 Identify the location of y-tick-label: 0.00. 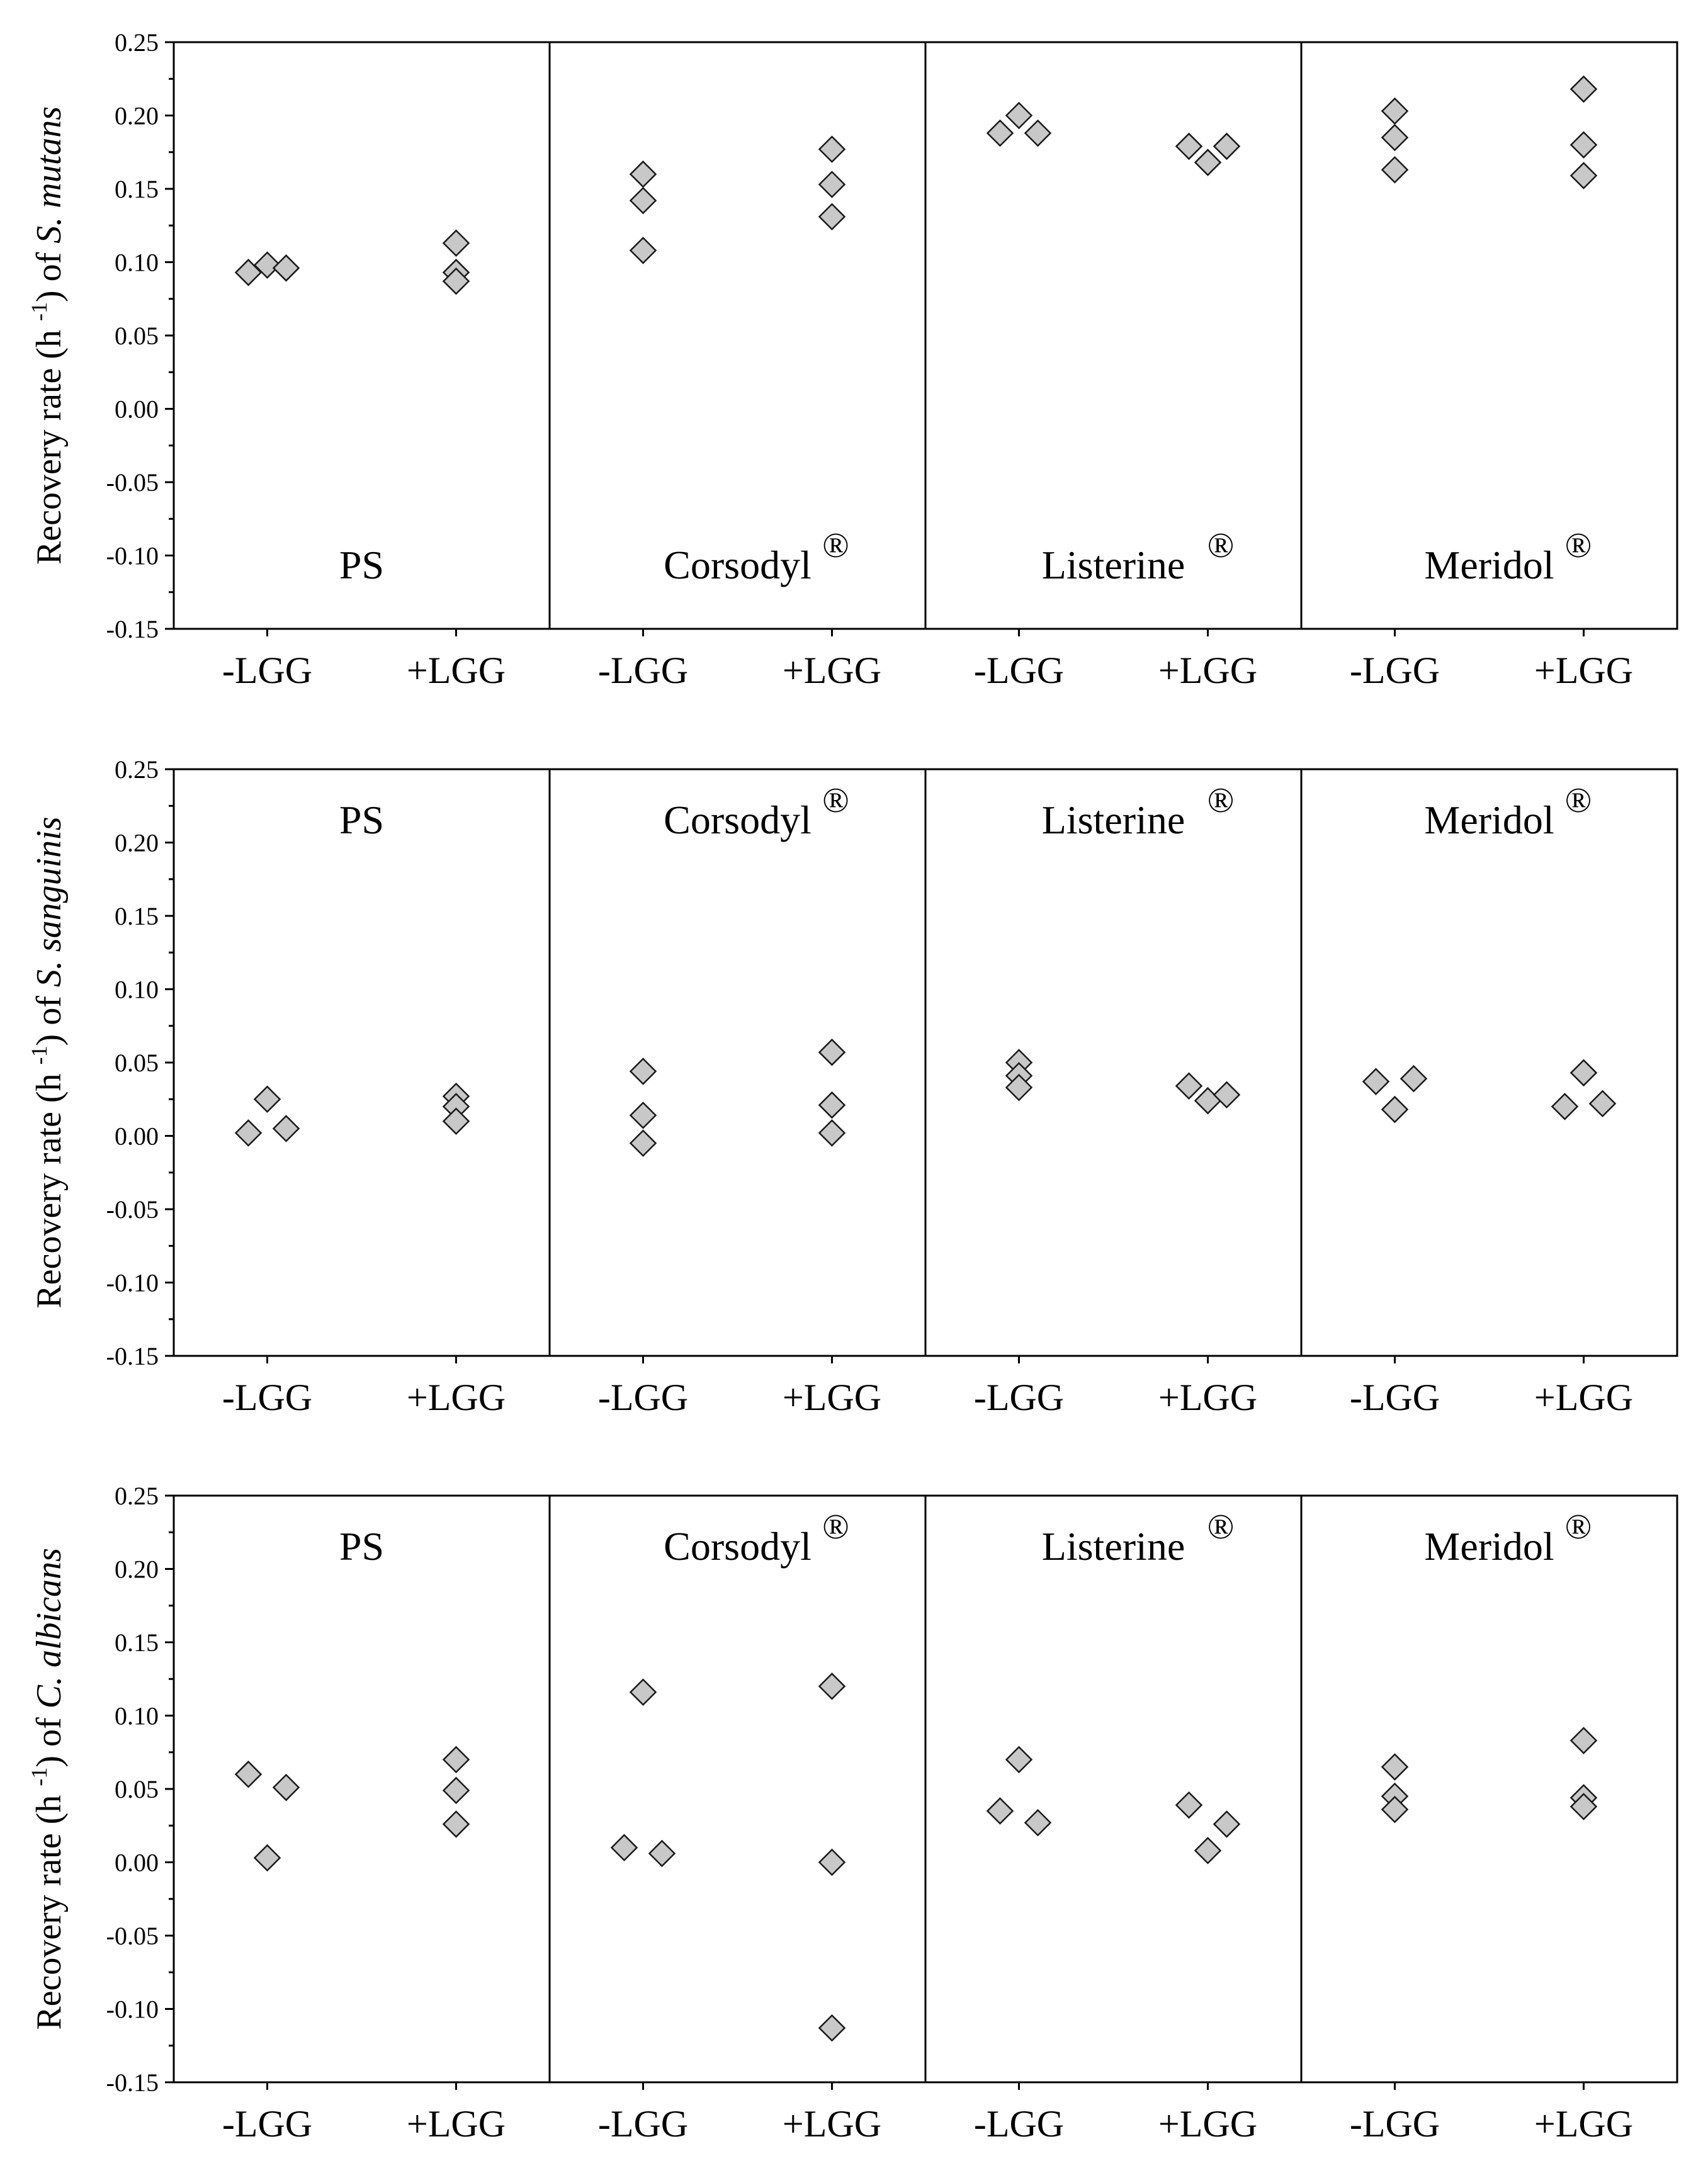
(137, 409).